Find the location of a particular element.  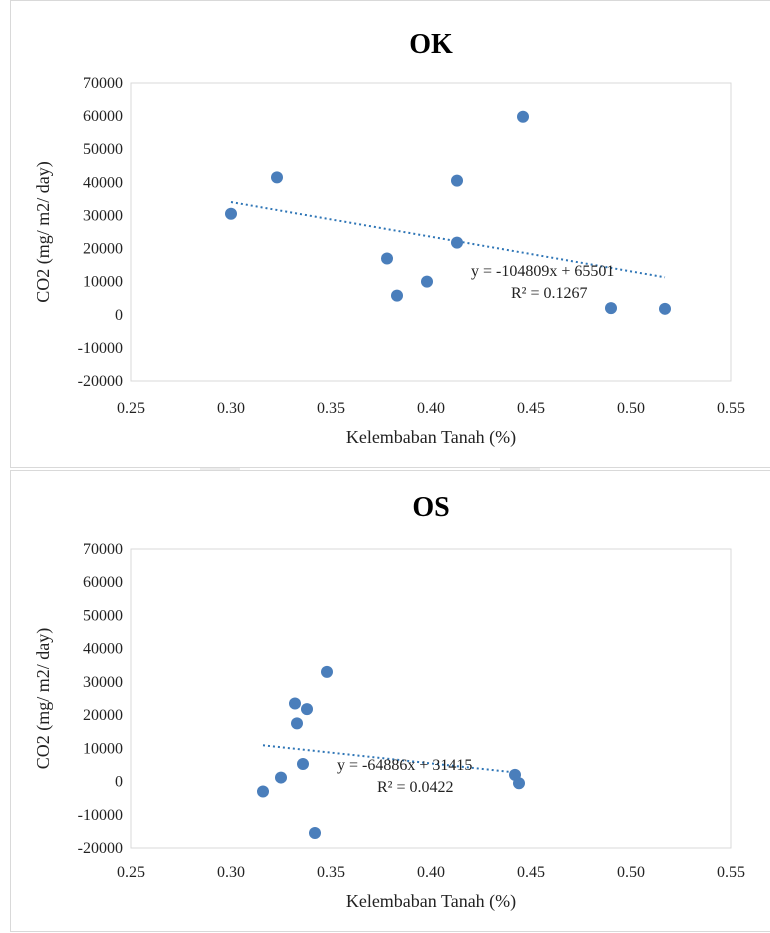

trend-equation: y = -64886x + 31415 is located at coordinates (404, 765).